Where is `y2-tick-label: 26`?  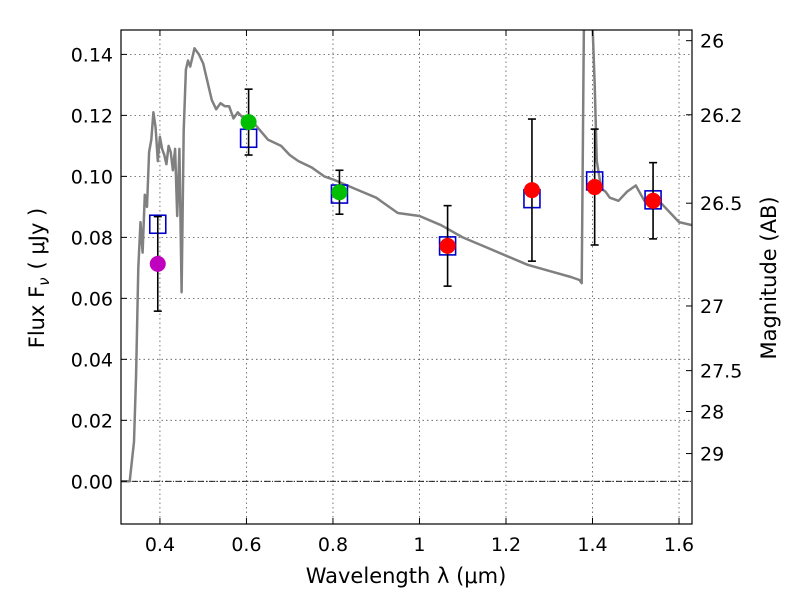
y2-tick-label: 26 is located at coordinates (712, 42).